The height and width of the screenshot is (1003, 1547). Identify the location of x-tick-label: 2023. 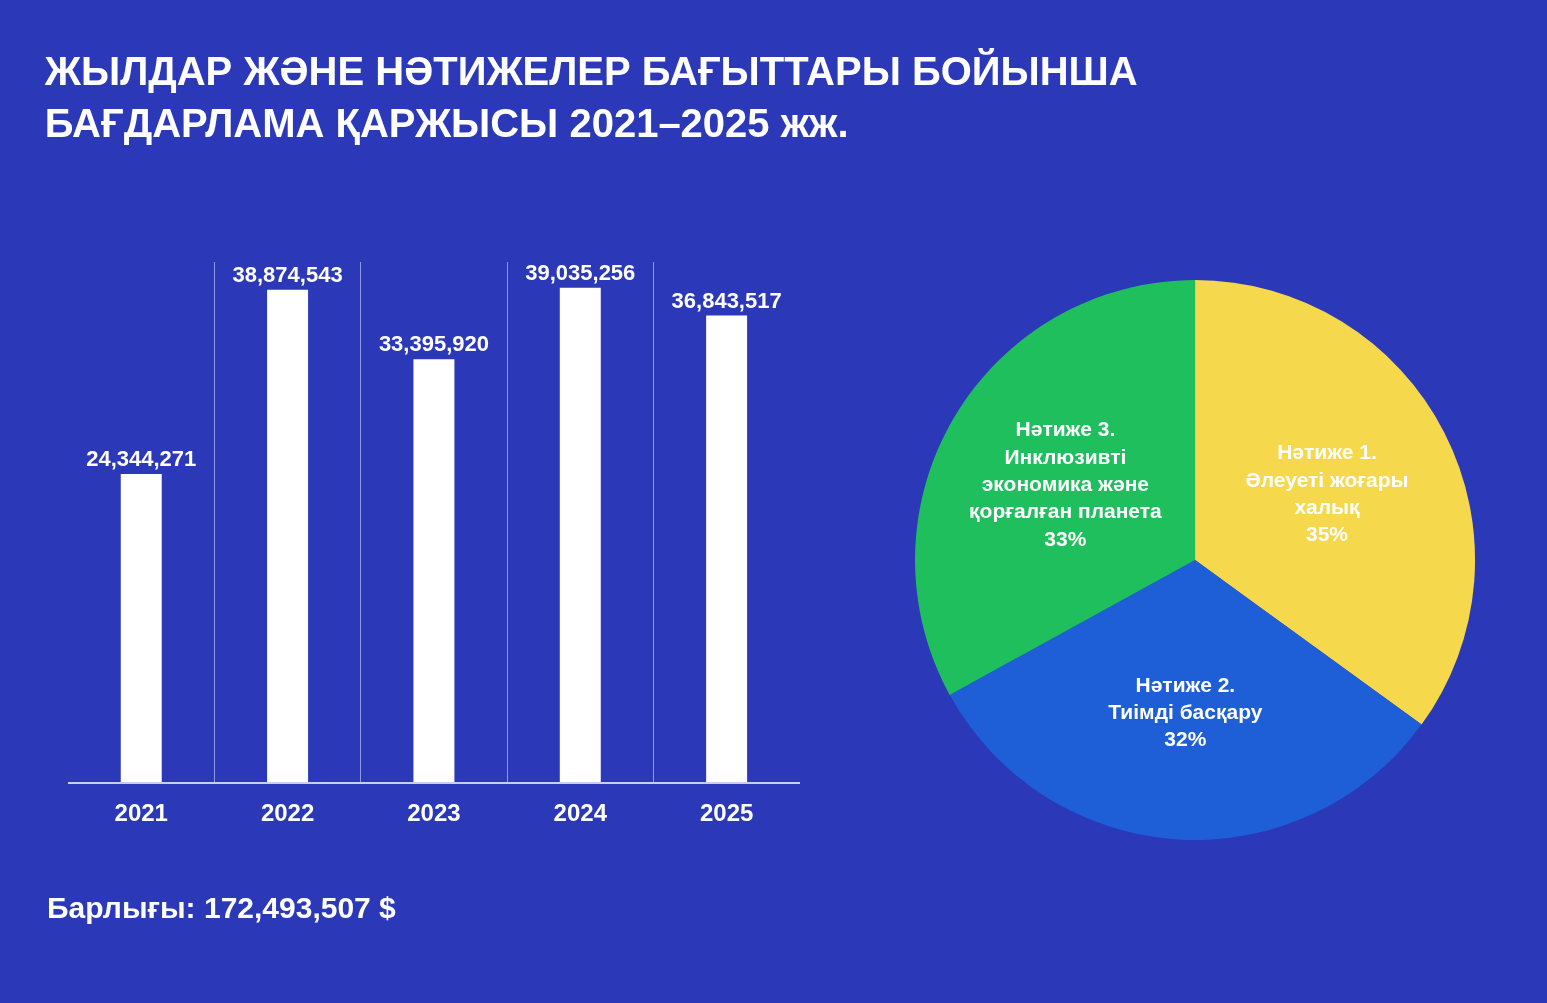
(434, 813).